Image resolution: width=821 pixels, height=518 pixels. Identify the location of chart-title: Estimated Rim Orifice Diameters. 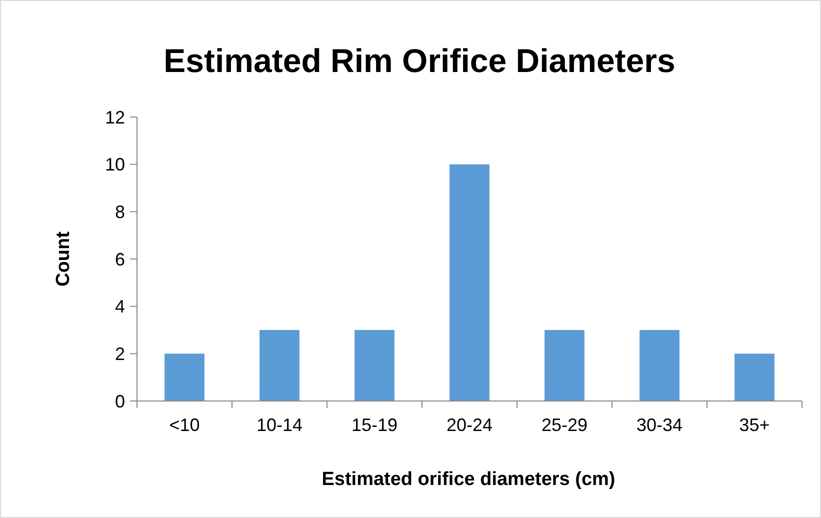
(420, 60).